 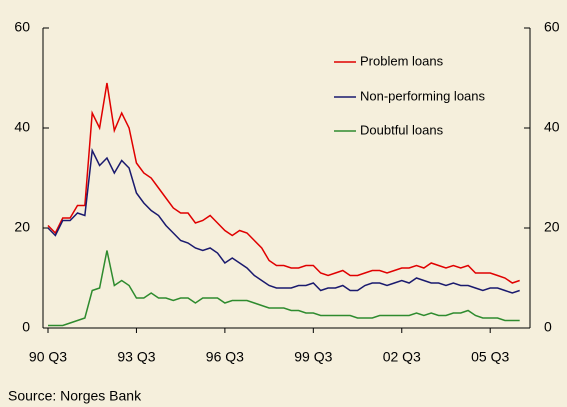 What do you see at coordinates (75, 396) in the screenshot?
I see `source-note: Source: Norges Bank` at bounding box center [75, 396].